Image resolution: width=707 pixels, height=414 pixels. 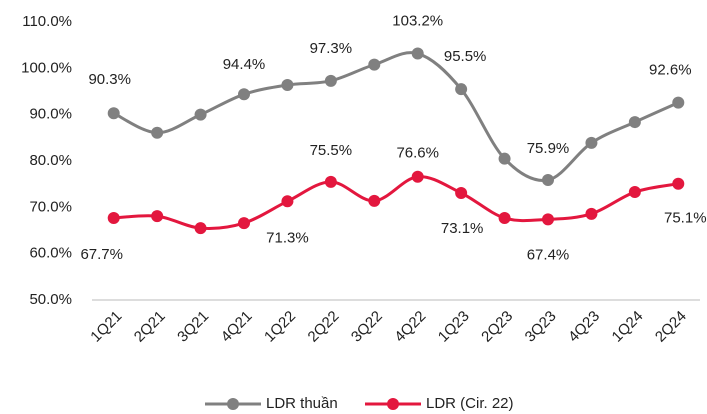 I want to click on y-tick-label: 80.0%, so click(x=50, y=160).